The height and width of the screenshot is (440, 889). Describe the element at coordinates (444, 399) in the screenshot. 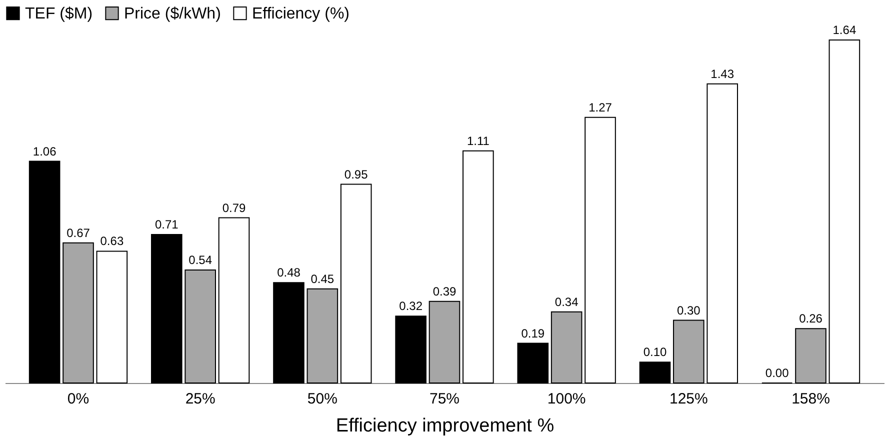

I see `x-tick-label: 75%` at that location.